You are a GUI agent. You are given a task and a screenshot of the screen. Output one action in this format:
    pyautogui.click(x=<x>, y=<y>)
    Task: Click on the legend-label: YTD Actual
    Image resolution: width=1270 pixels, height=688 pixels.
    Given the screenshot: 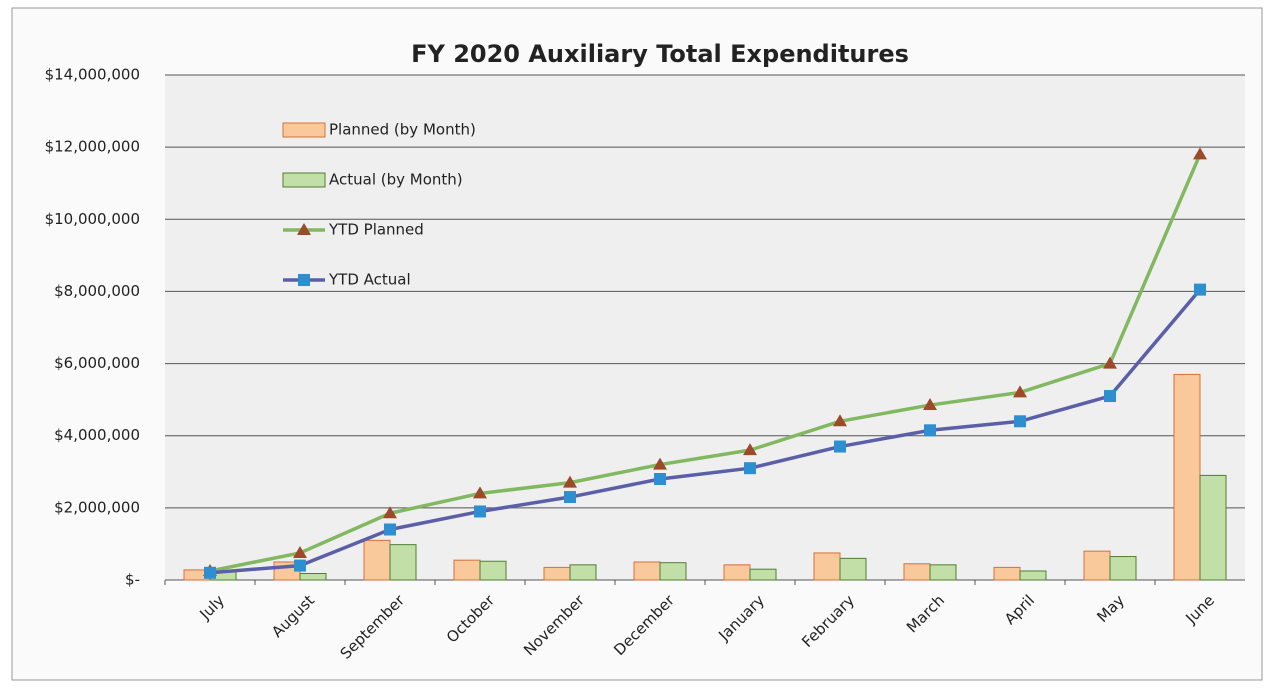 What is the action you would take?
    pyautogui.click(x=369, y=280)
    